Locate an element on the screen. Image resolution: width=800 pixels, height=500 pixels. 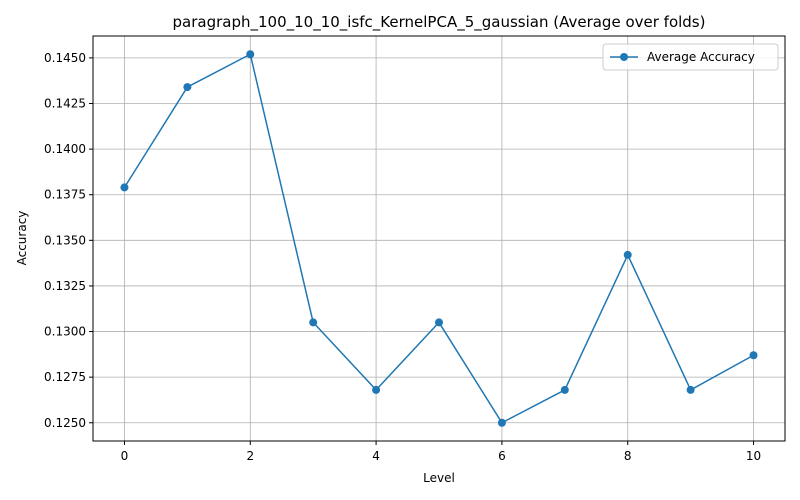
y-axis-label: Accuracy is located at coordinates (22, 238).